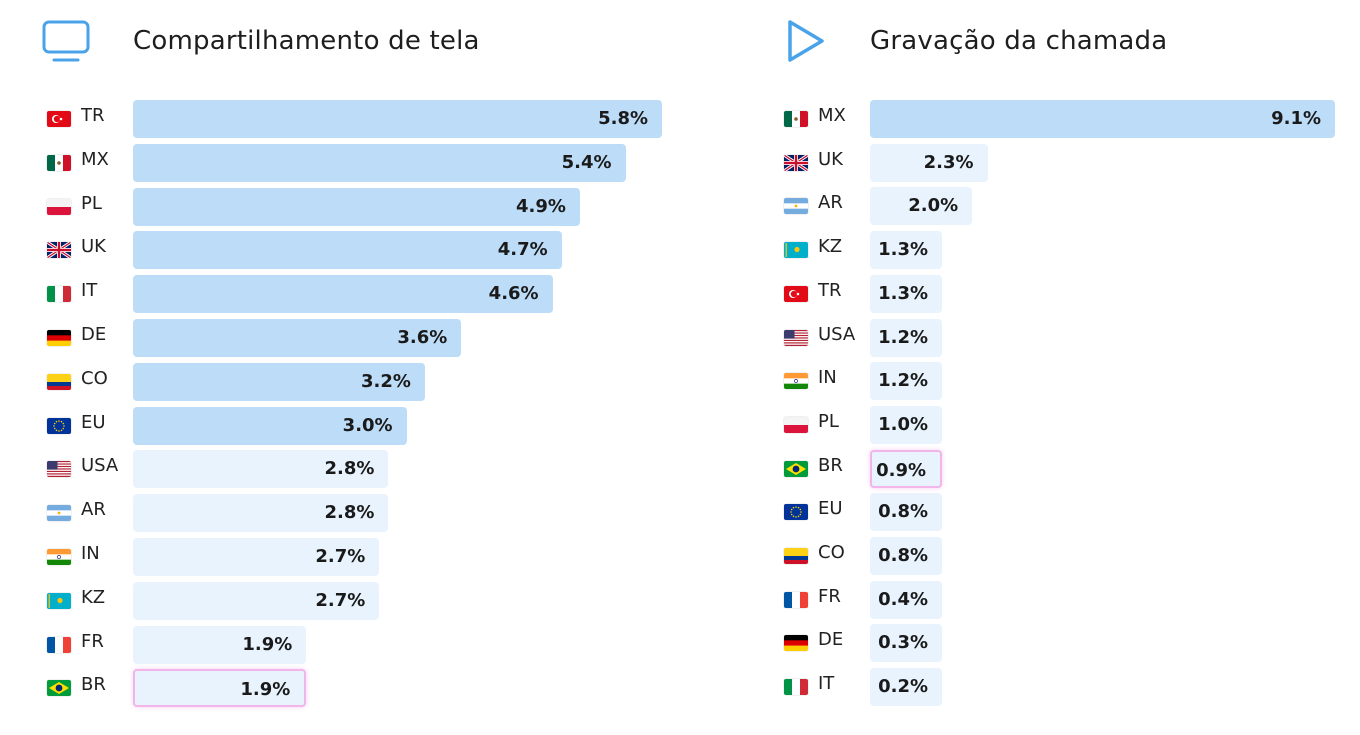  Describe the element at coordinates (422, 337) in the screenshot. I see `bar-value-label: 3.6%` at that location.